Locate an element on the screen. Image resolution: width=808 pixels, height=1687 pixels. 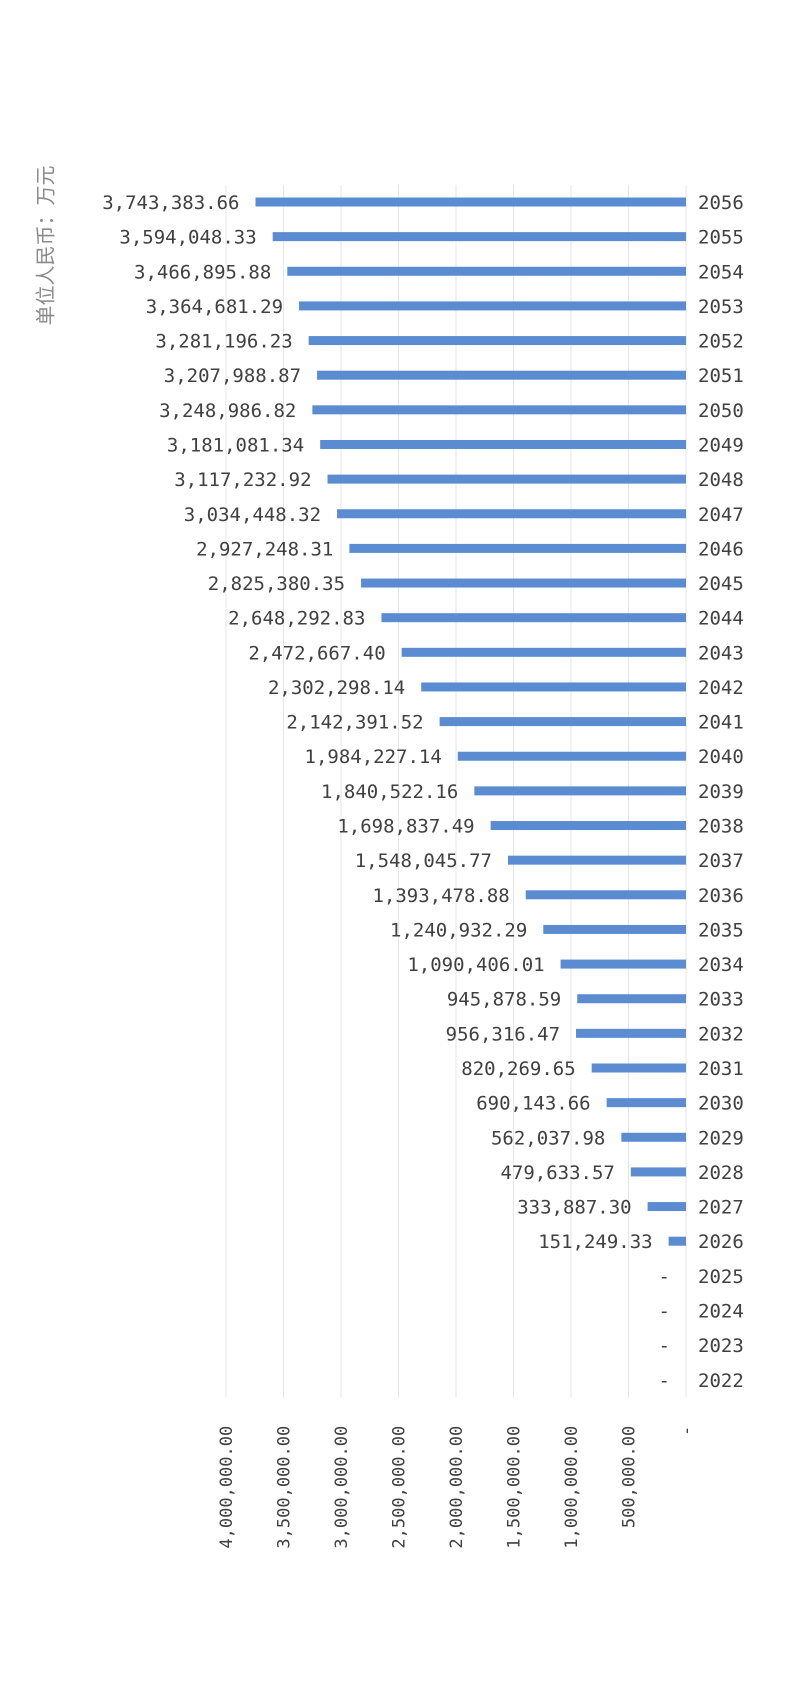
data-label: 2,825,380.35 is located at coordinates (276, 584).